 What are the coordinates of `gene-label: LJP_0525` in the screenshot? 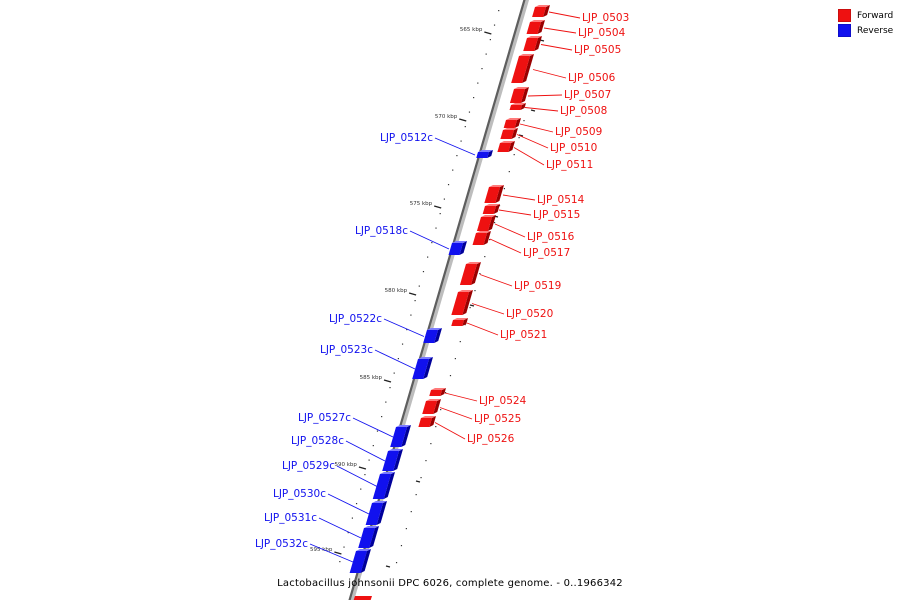 It's located at (497, 419).